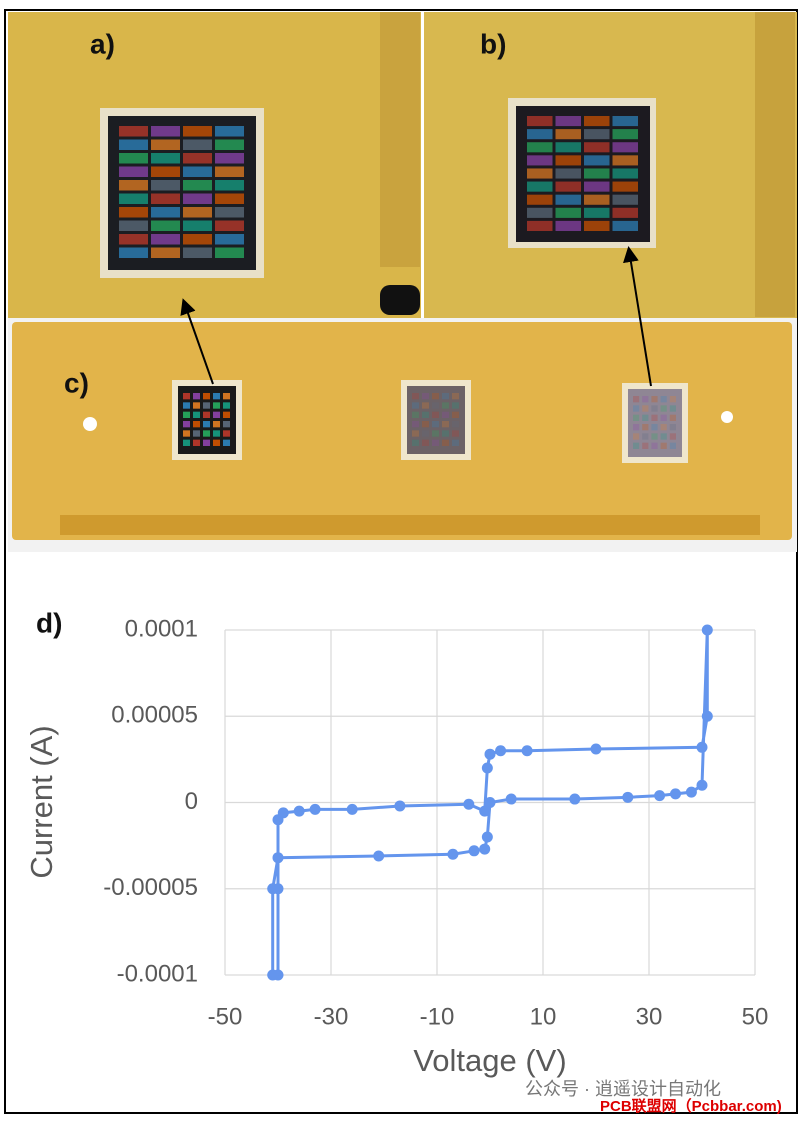 Image resolution: width=802 pixels, height=1128 pixels. I want to click on x-tick-label: -10, so click(437, 1016).